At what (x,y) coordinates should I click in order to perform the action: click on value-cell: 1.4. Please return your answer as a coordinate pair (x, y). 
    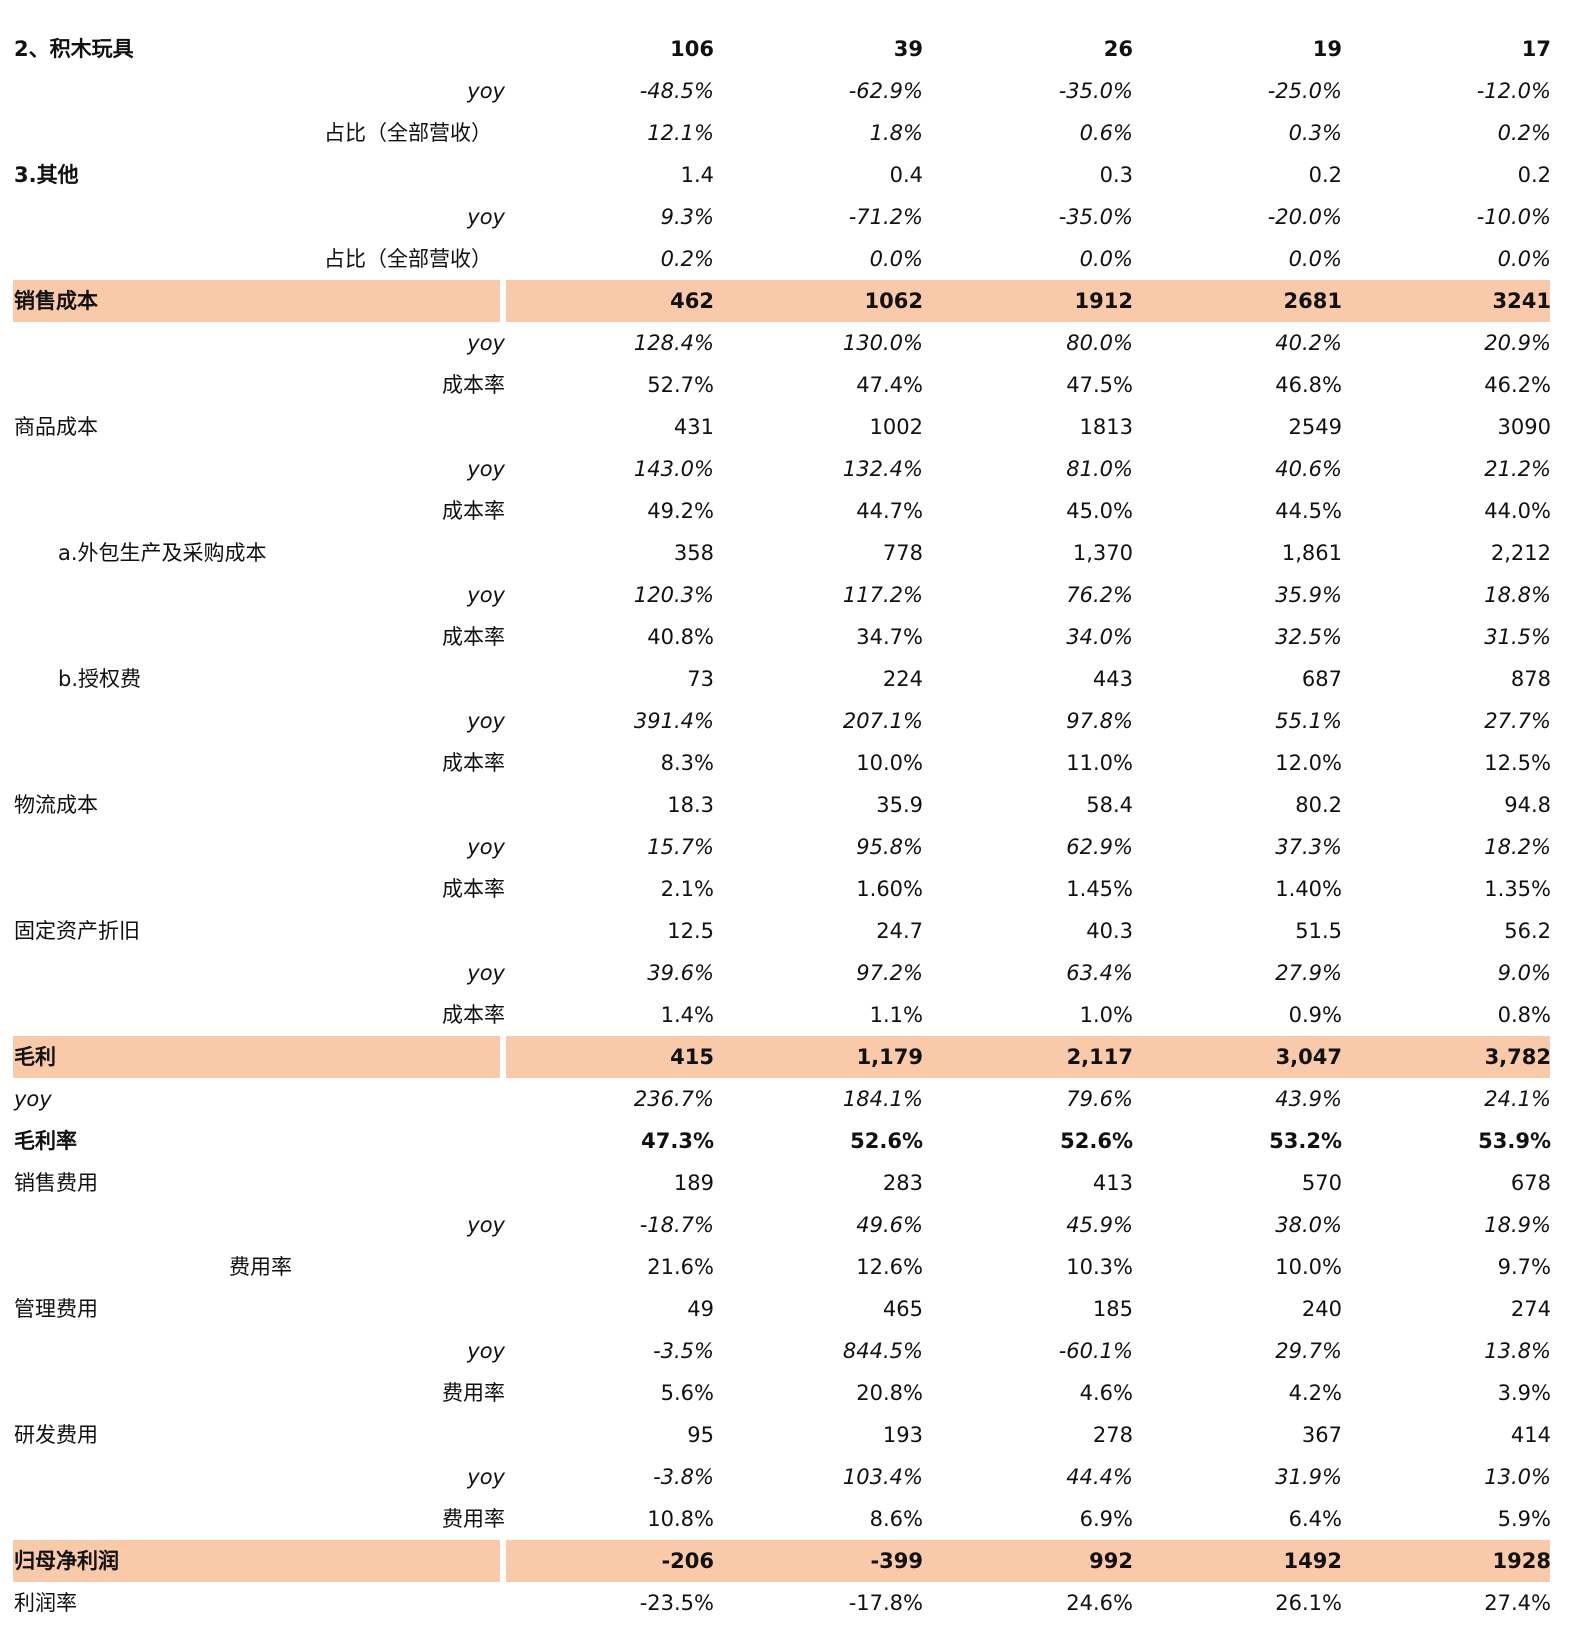
    Looking at the image, I should click on (697, 175).